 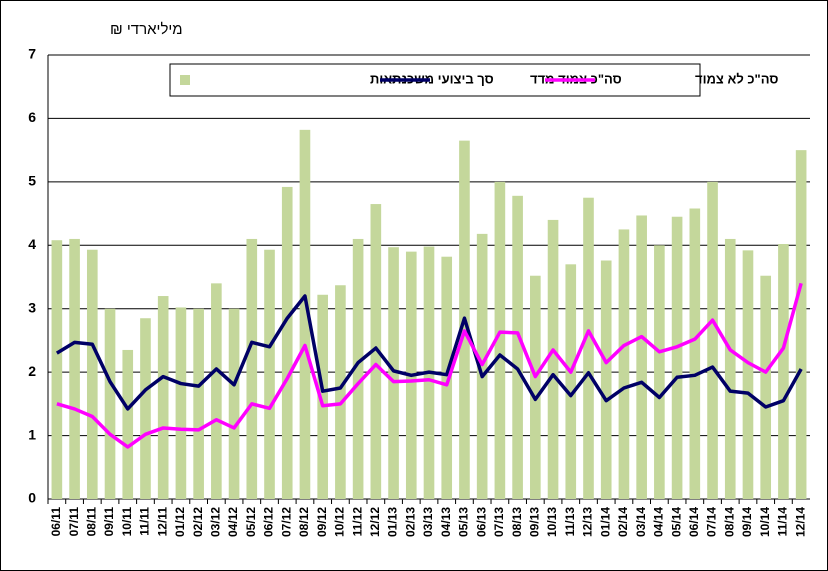 I want to click on x-tick-label: 07/11, so click(x=74, y=522).